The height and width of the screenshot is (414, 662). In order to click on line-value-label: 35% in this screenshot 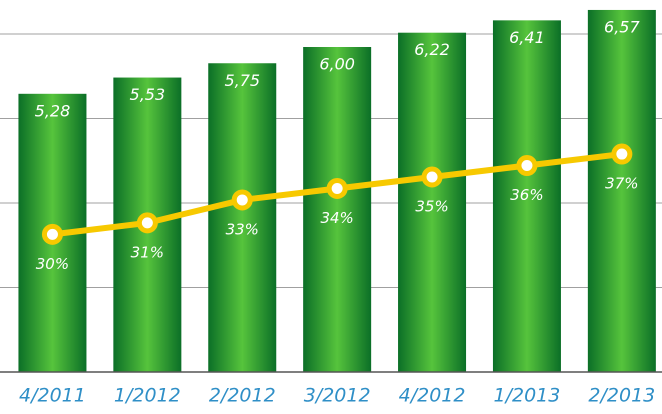, I will do `click(431, 207)`.